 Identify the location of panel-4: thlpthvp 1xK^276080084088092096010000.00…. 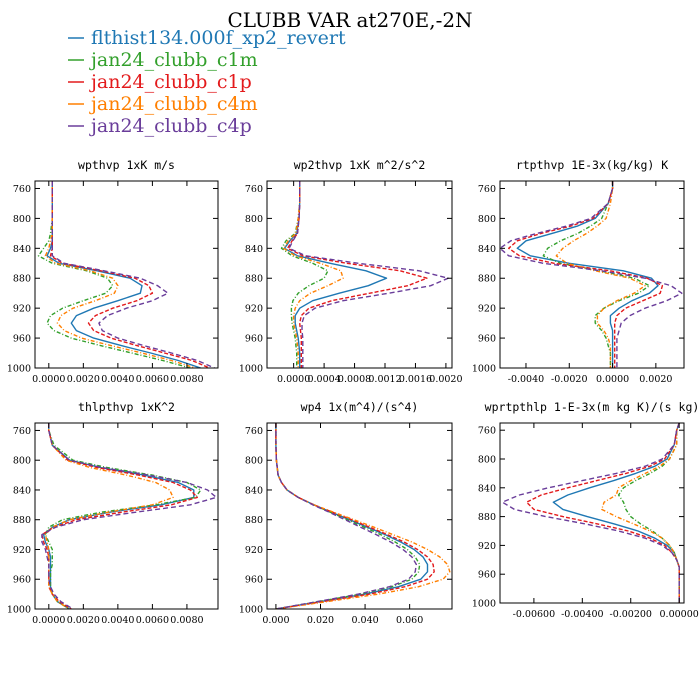
(113, 513).